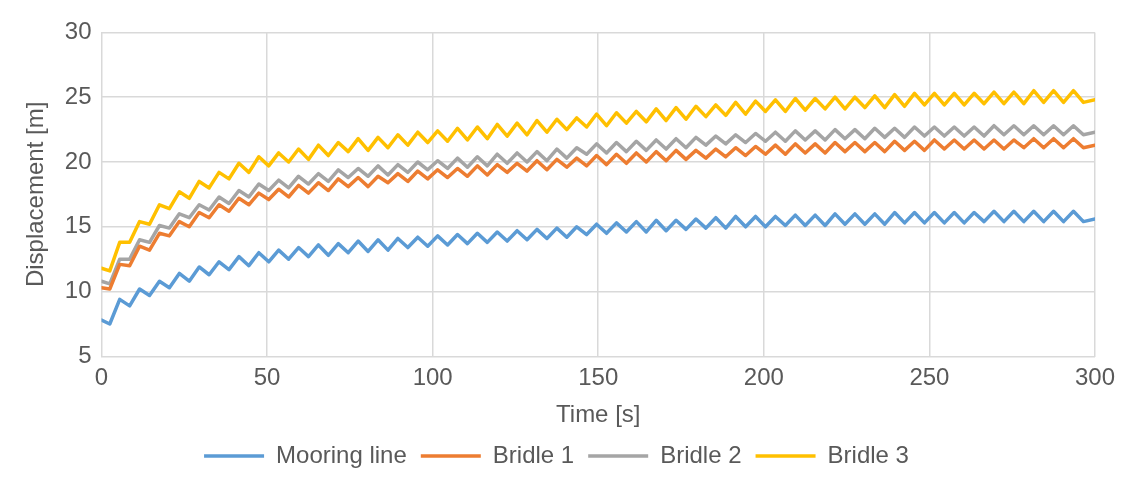 This screenshot has width=1143, height=486. What do you see at coordinates (85, 355) in the screenshot?
I see `y-tick-label: 5` at bounding box center [85, 355].